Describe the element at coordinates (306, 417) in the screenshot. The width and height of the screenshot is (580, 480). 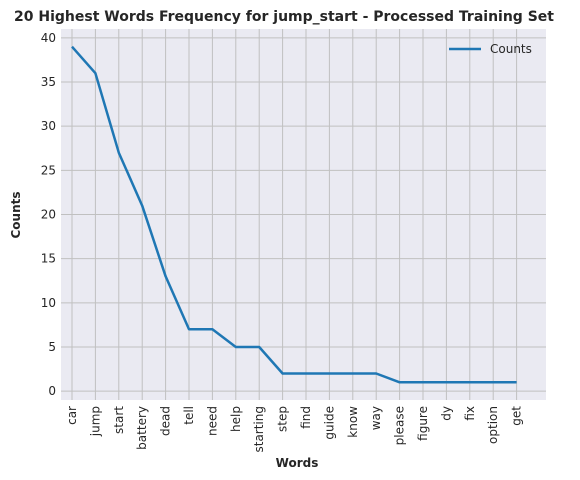
I see `x-tick-label-find: find` at that location.